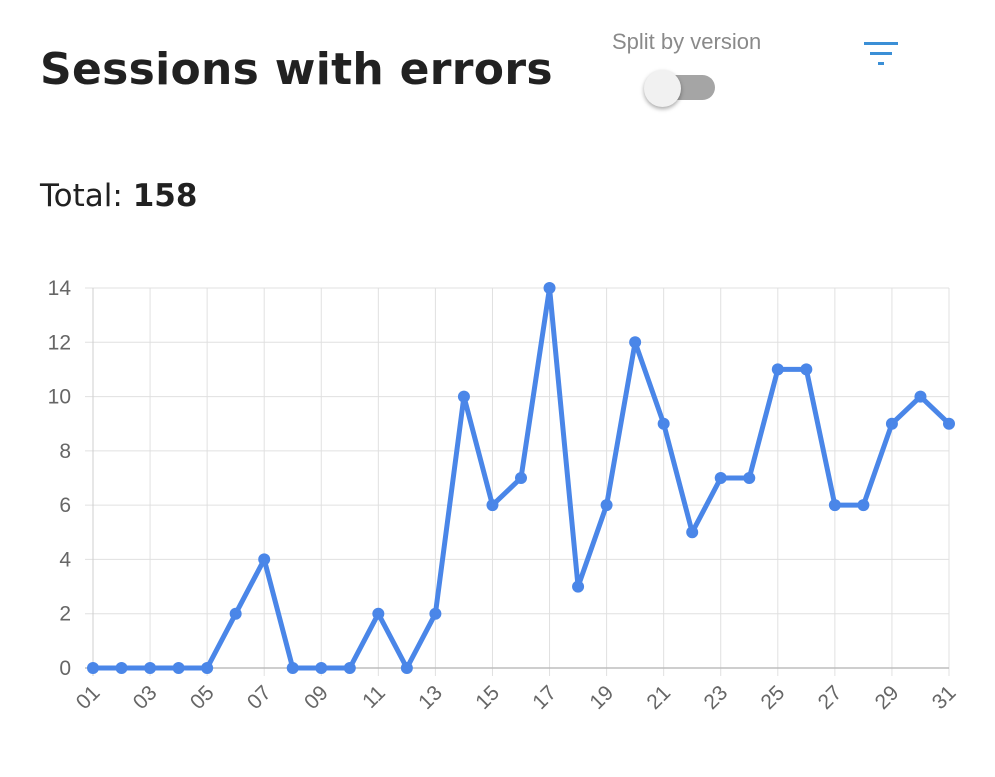 The height and width of the screenshot is (777, 995). Describe the element at coordinates (60, 288) in the screenshot. I see `y-tick-label: 14` at that location.